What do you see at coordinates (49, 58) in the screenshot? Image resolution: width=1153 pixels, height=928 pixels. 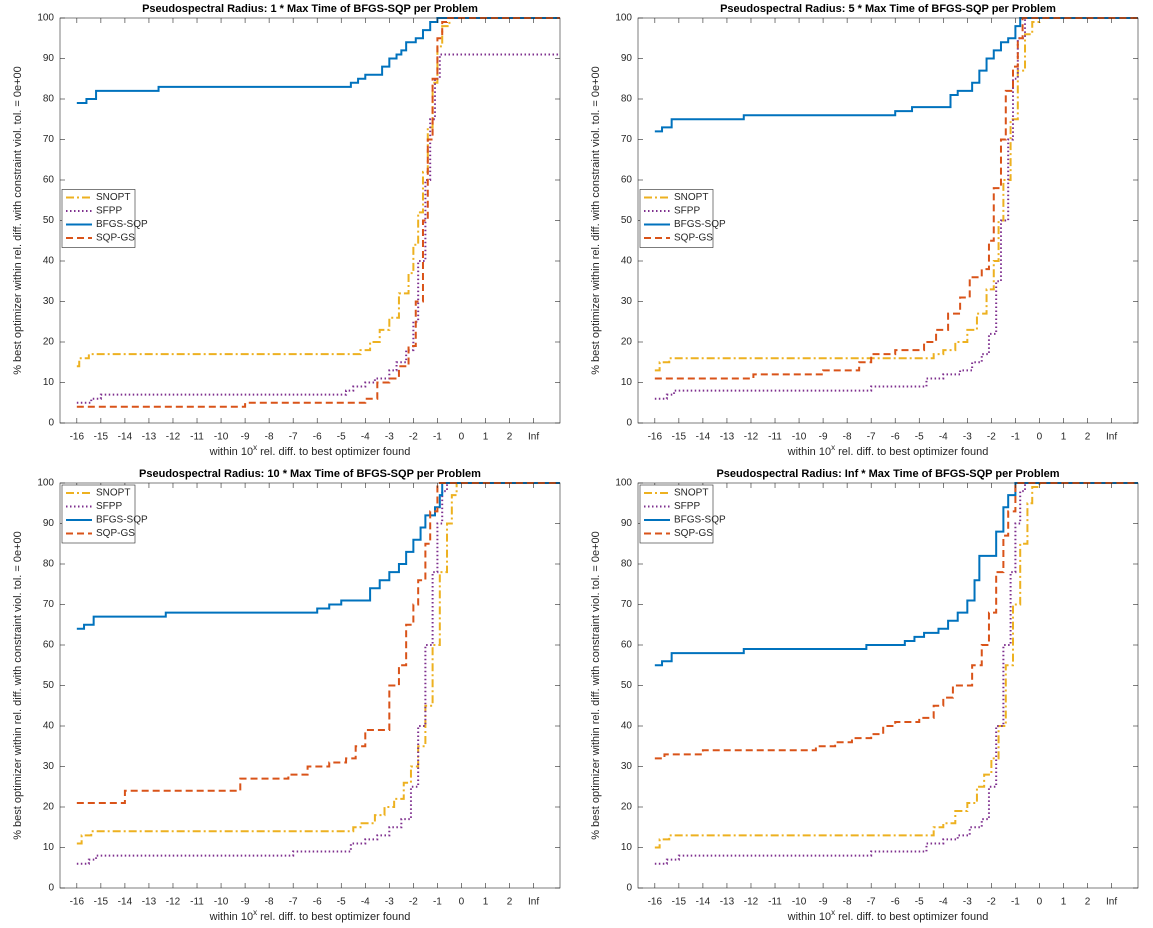 I see `y-tick-label: 90` at bounding box center [49, 58].